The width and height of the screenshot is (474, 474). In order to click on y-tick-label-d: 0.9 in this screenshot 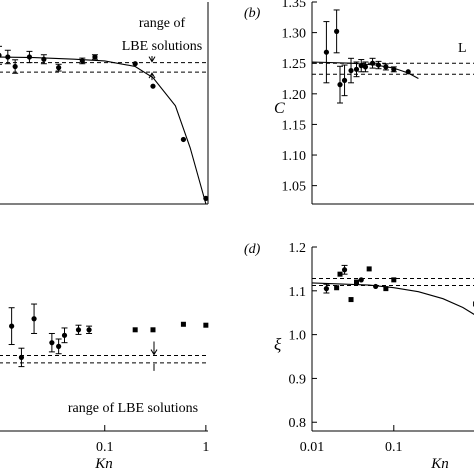, I will do `click(298, 379)`.